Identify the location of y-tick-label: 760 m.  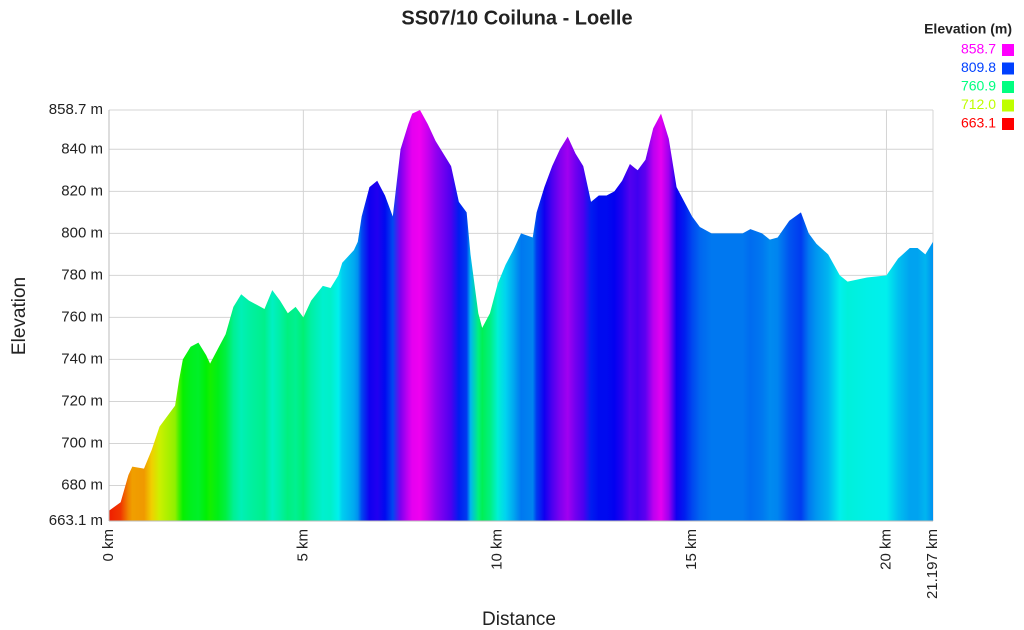
(82, 316).